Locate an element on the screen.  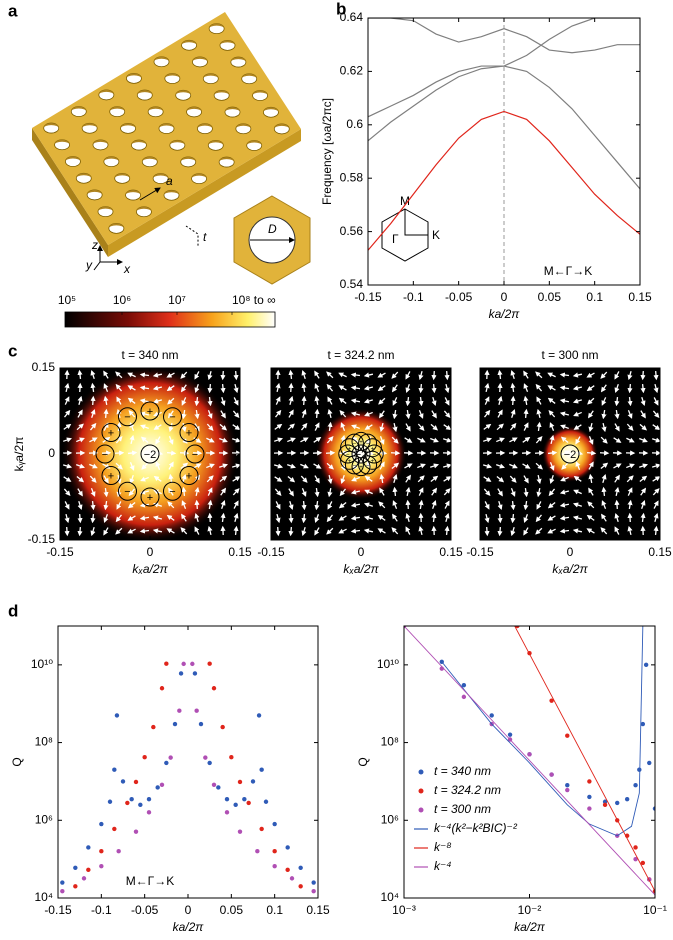
y-tick-label: 0.54 is located at coordinates (352, 284).